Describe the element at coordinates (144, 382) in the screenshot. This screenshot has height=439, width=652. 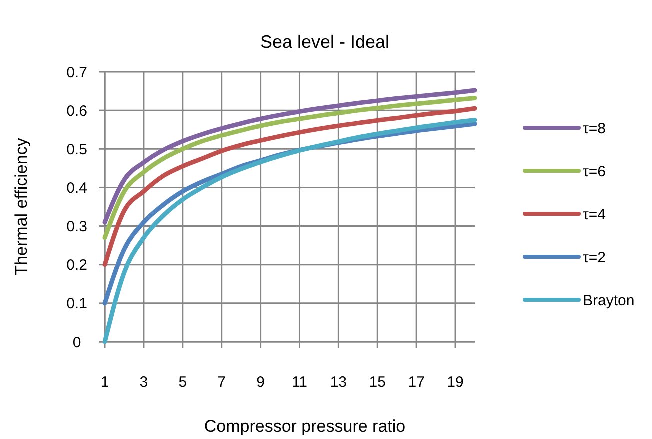
I see `x-tick-label: 3` at that location.